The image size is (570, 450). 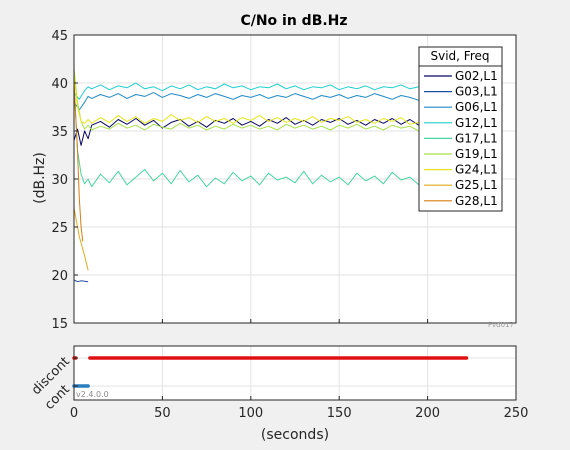 What do you see at coordinates (59, 36) in the screenshot?
I see `y-tick-label: 45` at bounding box center [59, 36].